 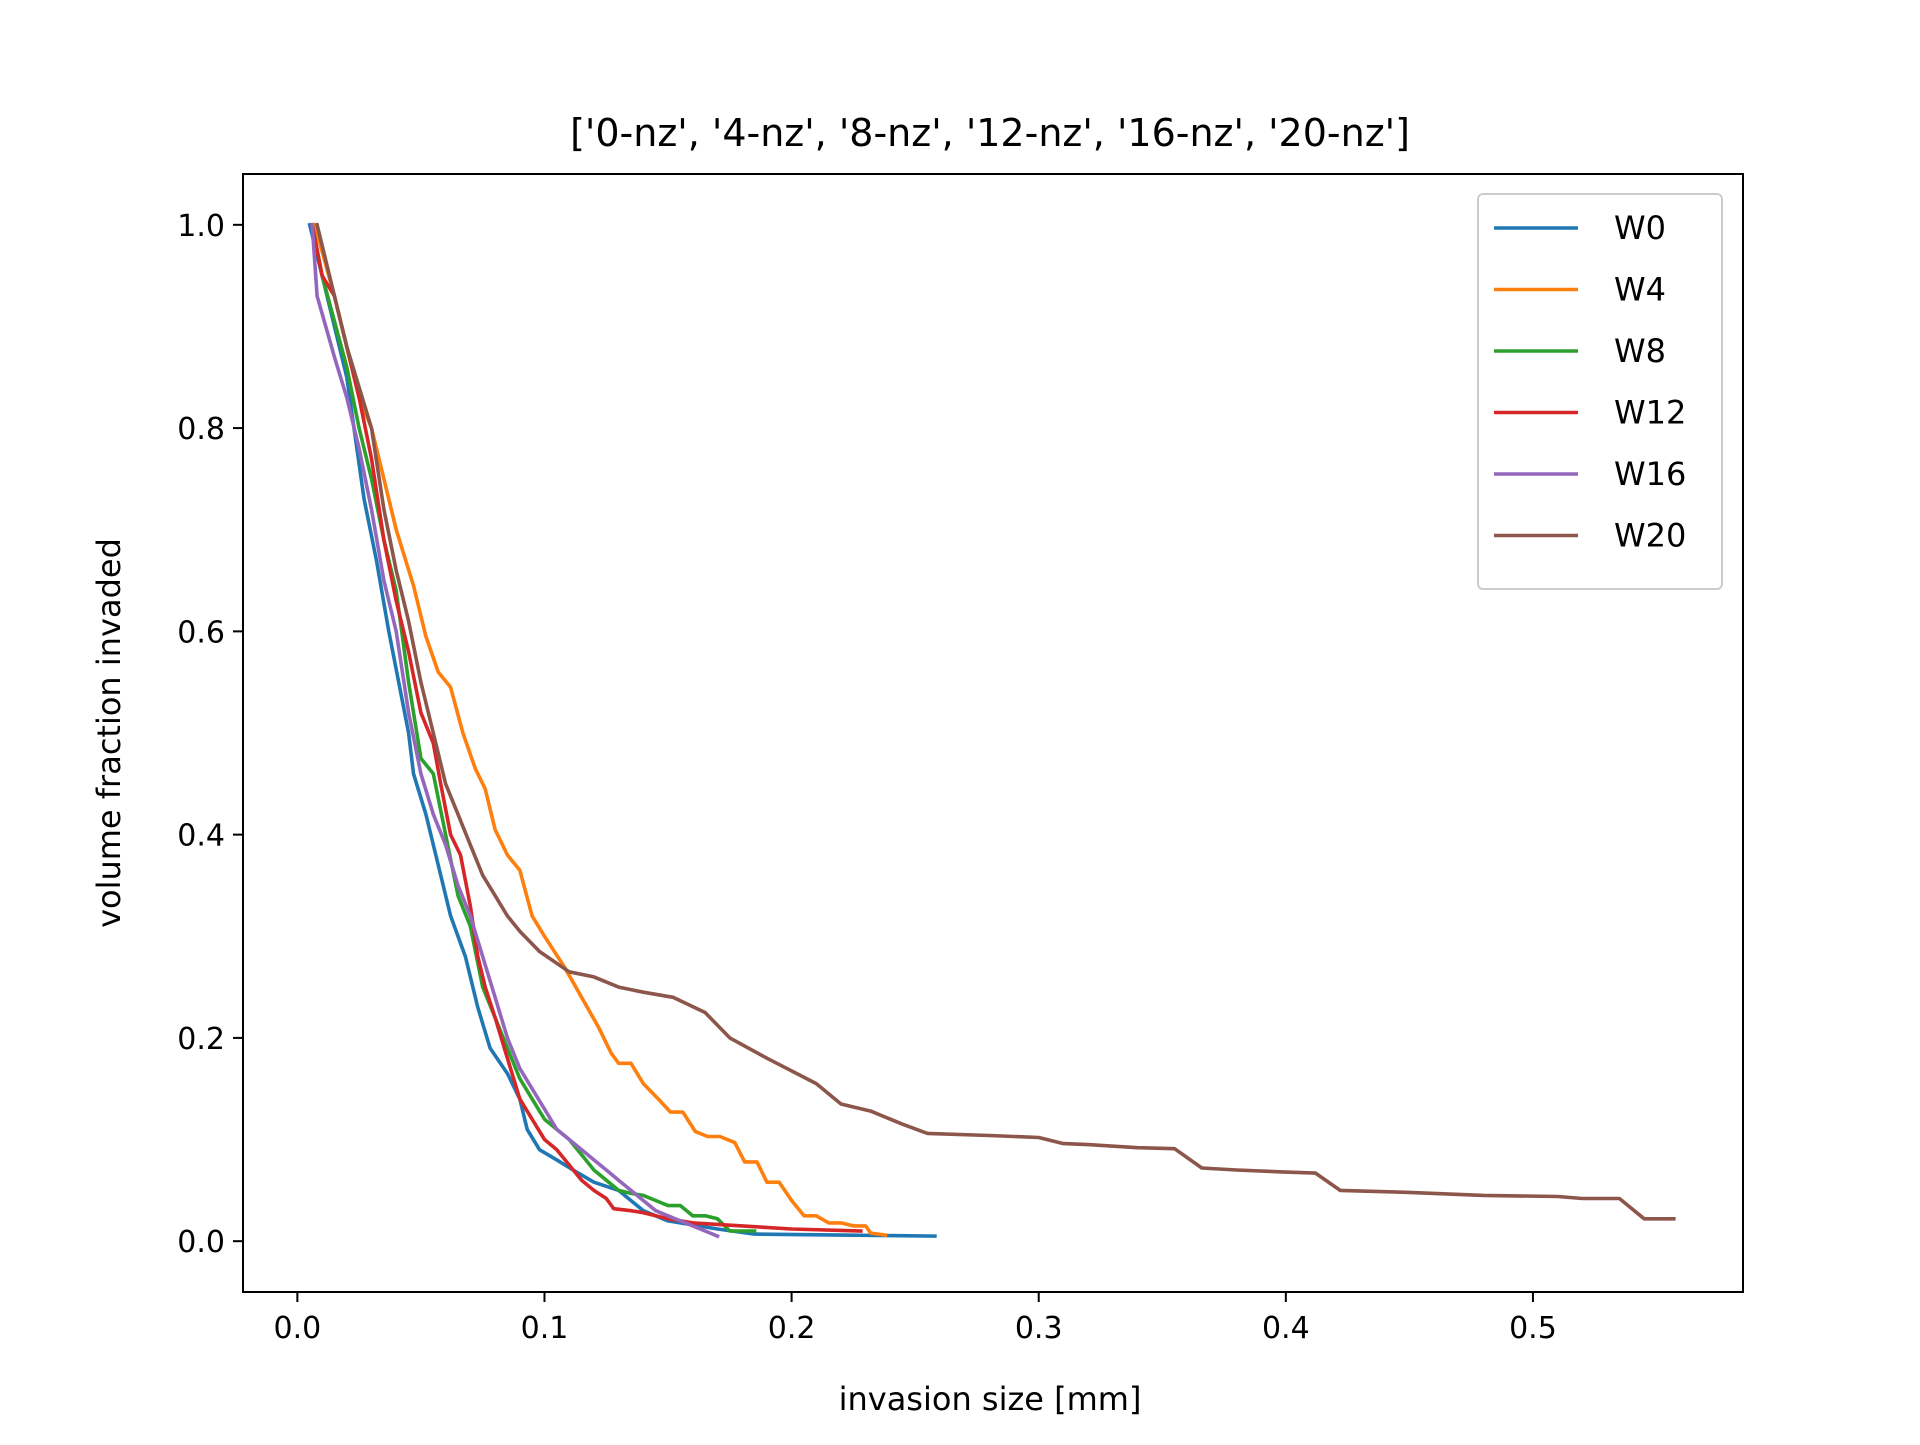 I want to click on legend: W0 W4 W8 W12 W16 W20, so click(x=1600, y=391).